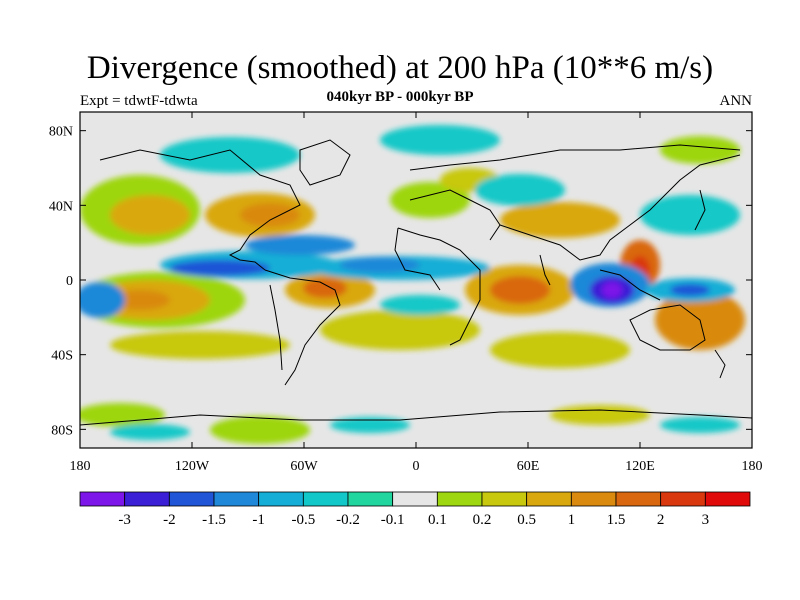 The width and height of the screenshot is (800, 600). Describe the element at coordinates (528, 466) in the screenshot. I see `x-tick-label: 60E` at that location.